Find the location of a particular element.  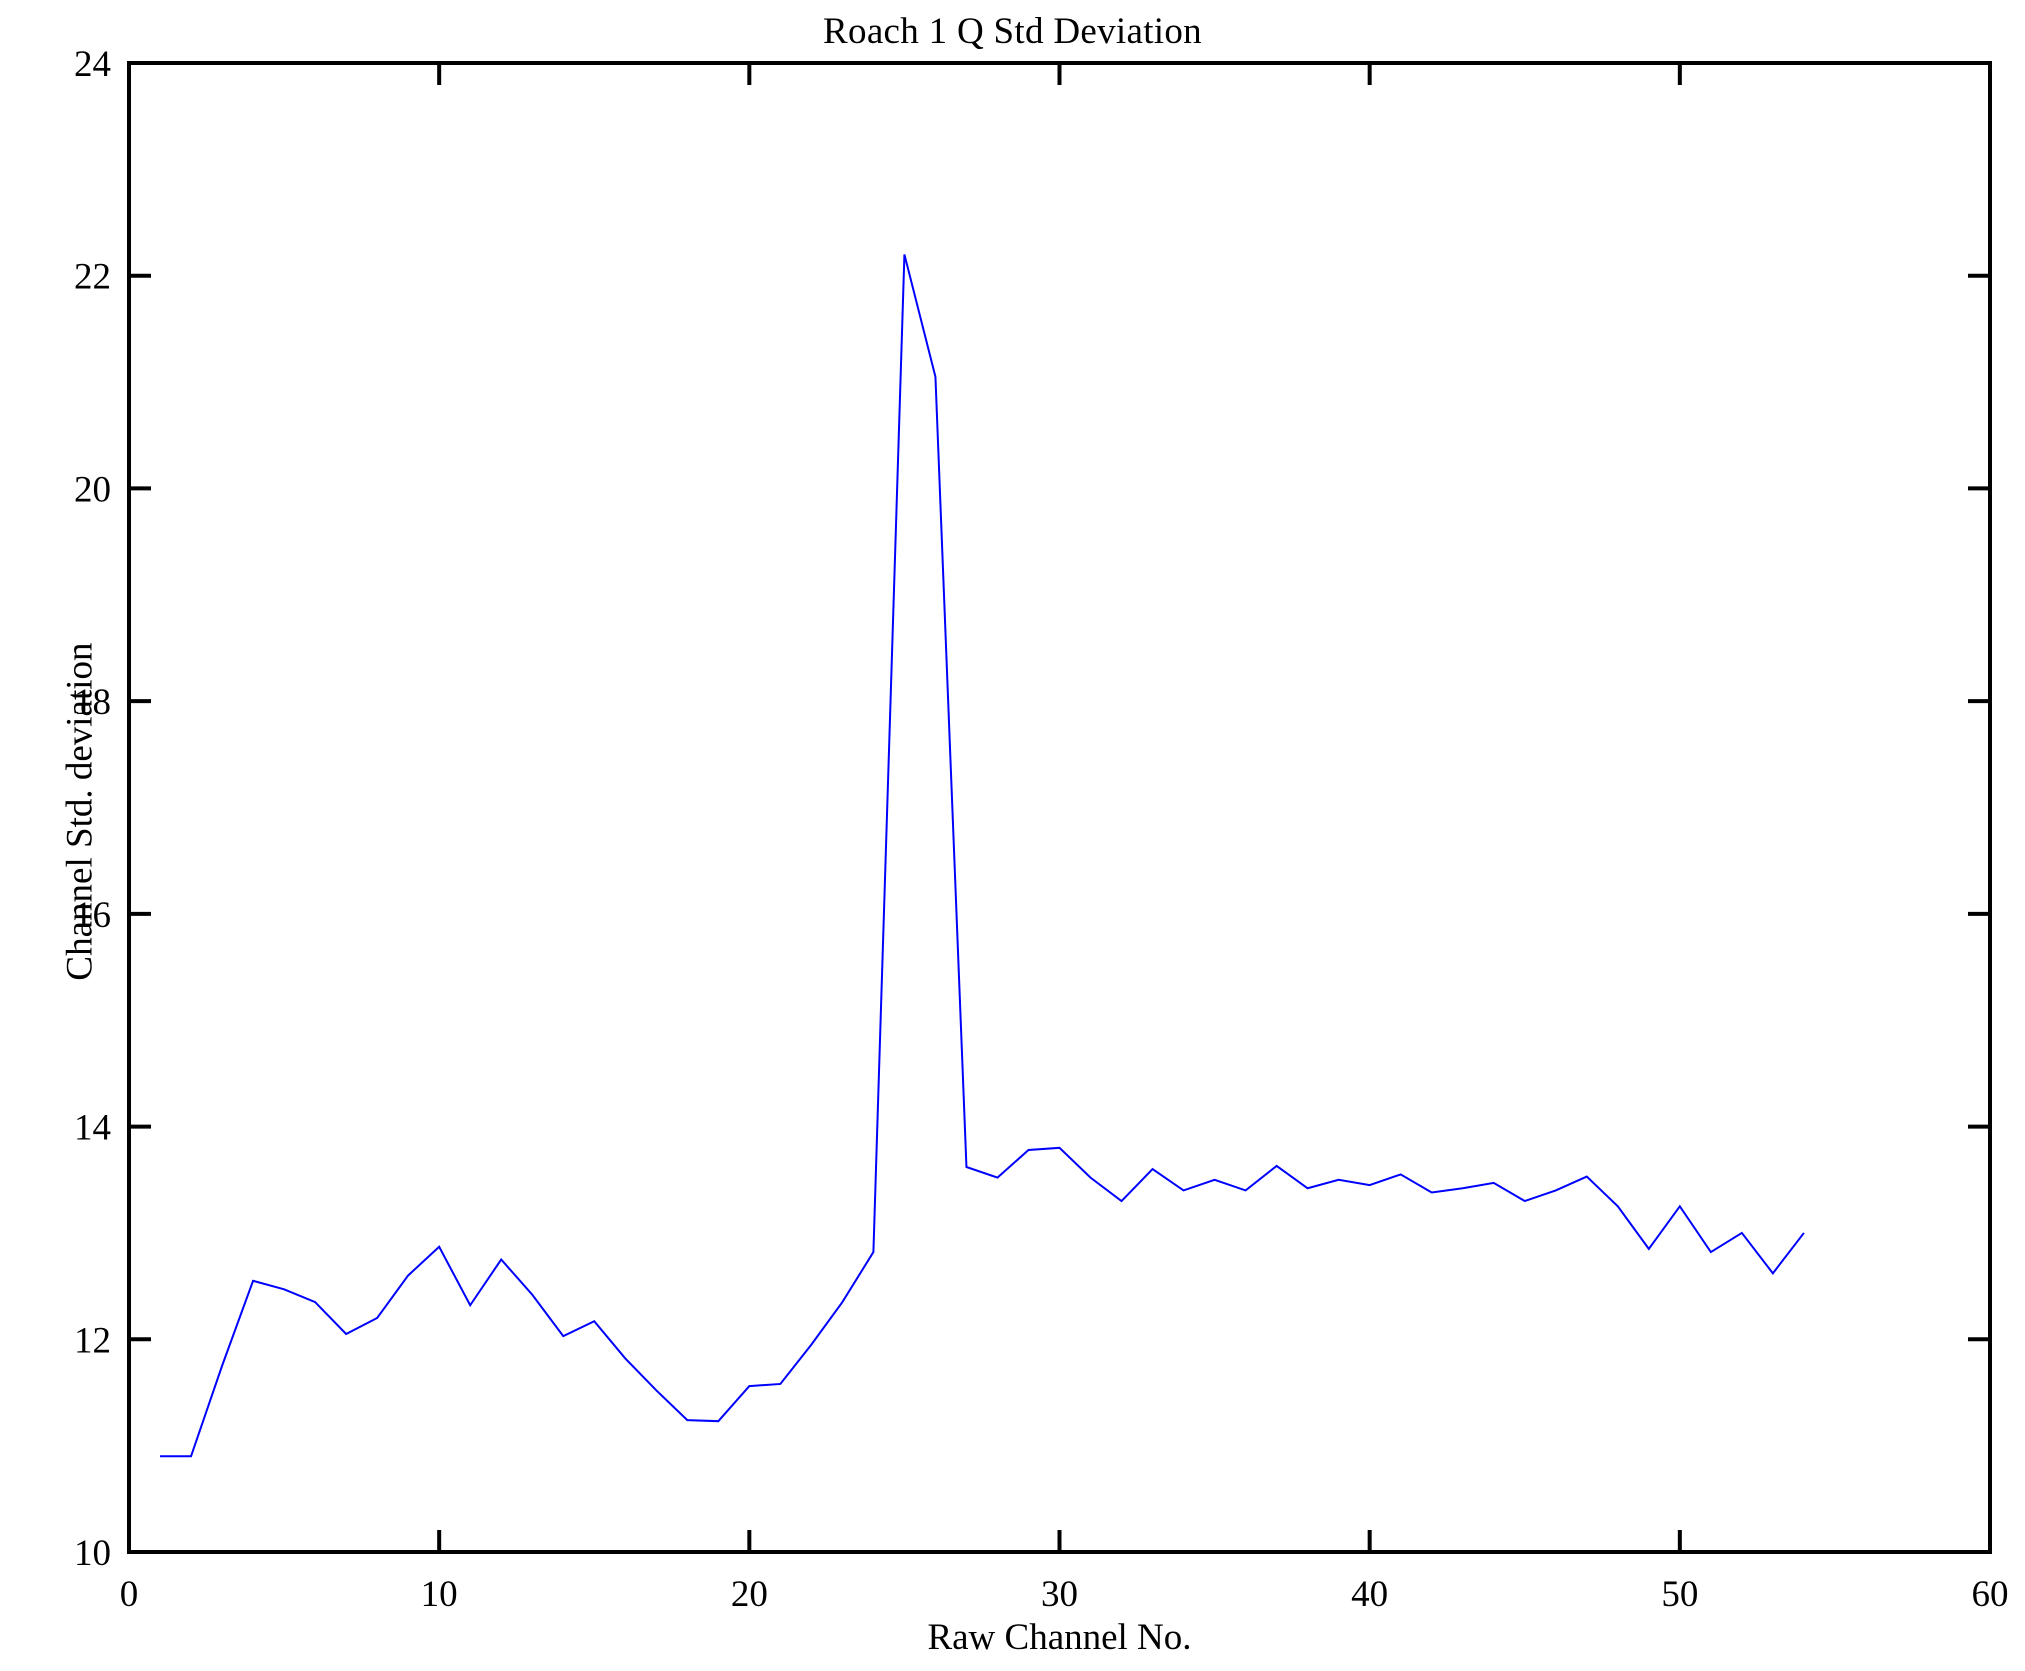

x-tick-label: 60 is located at coordinates (1990, 1594).